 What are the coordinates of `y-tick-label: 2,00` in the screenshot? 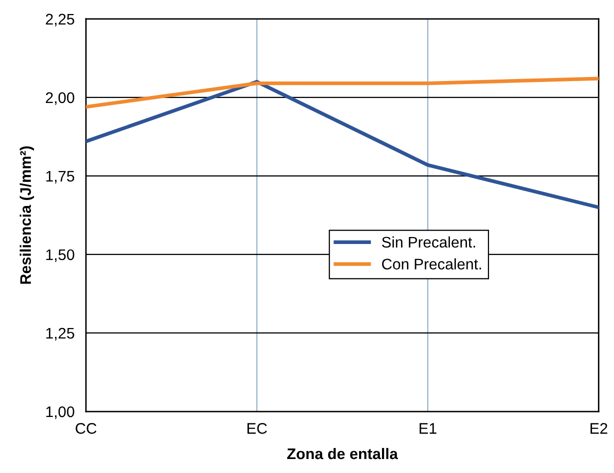 It's located at (60, 98).